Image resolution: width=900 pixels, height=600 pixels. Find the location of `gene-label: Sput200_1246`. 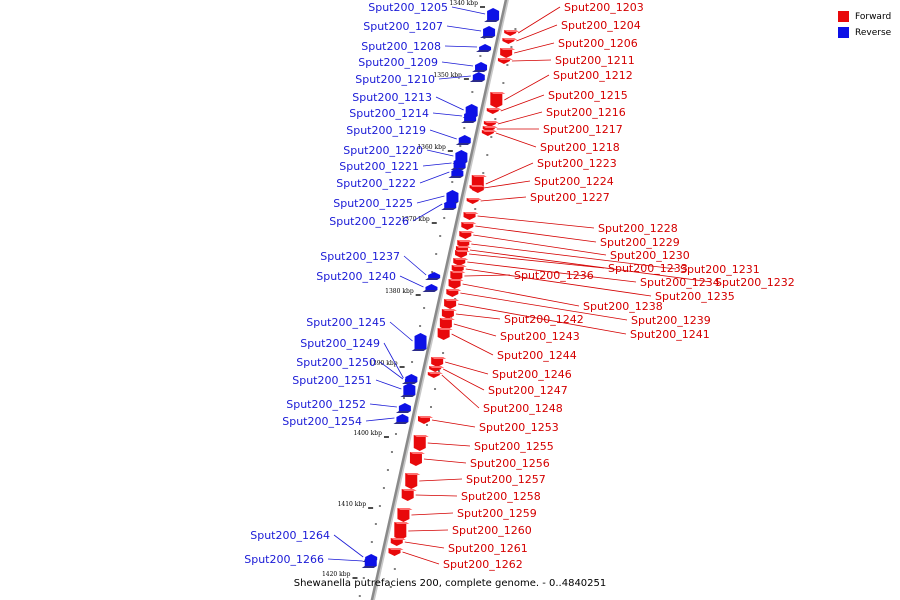

gene-label: Sput200_1246 is located at coordinates (532, 374).